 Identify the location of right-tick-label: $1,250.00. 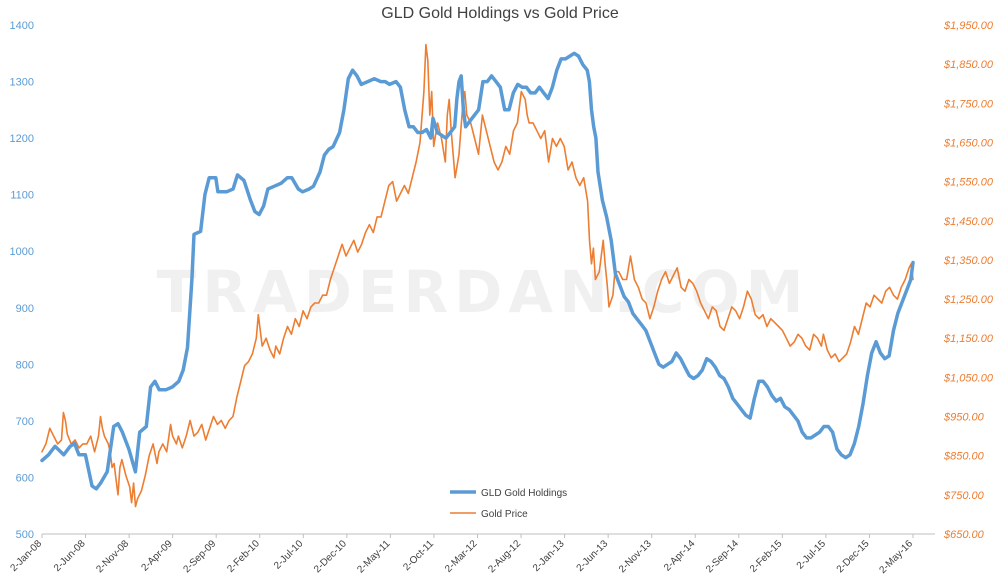
(968, 300).